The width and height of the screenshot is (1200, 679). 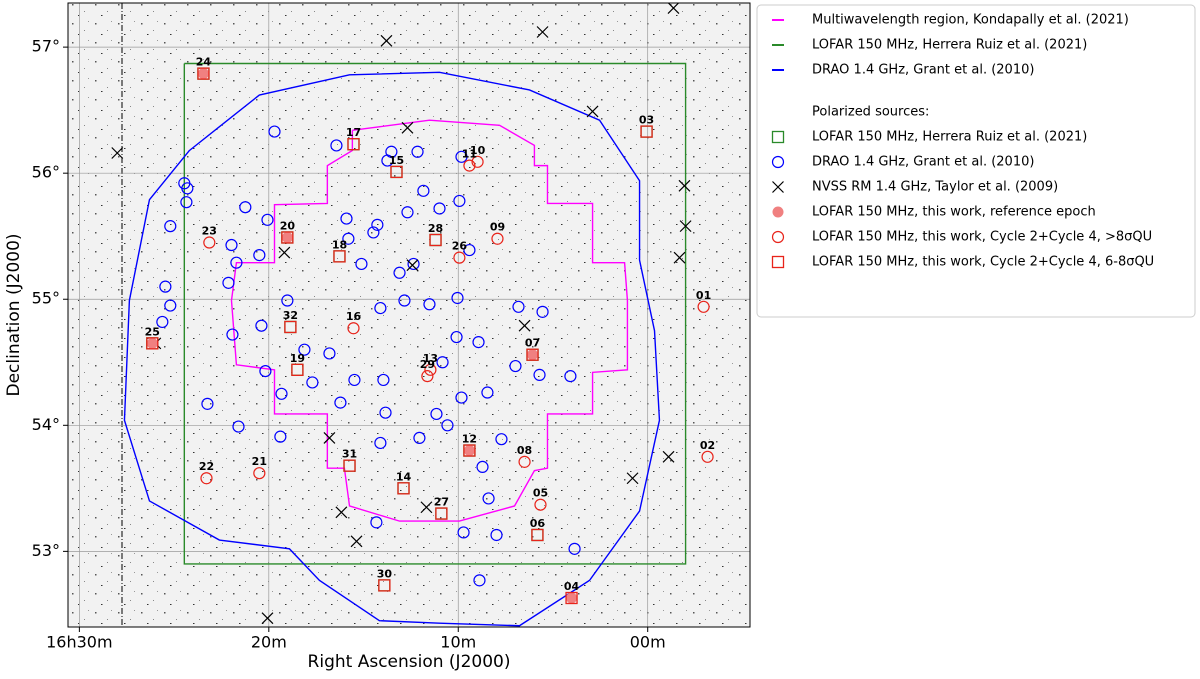 I want to click on x-tick-label: 10m, so click(x=458, y=642).